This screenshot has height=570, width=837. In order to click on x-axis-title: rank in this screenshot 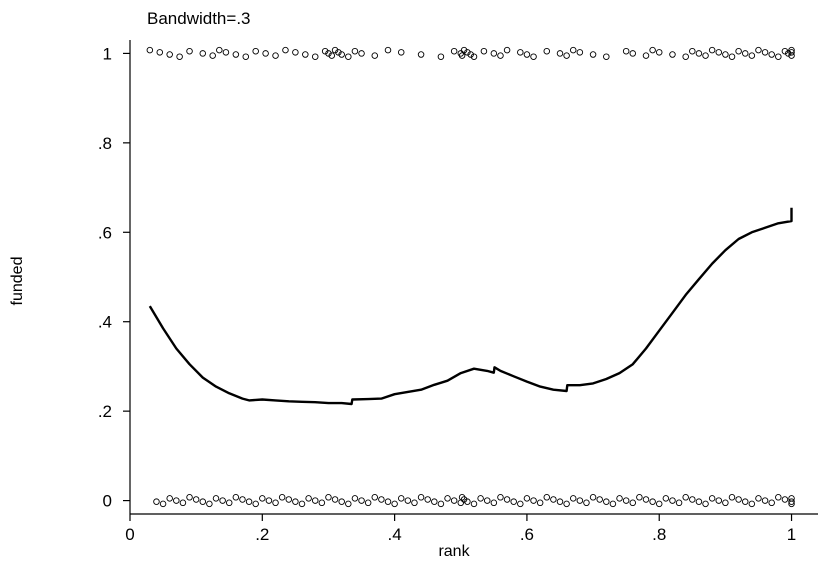, I will do `click(454, 551)`.